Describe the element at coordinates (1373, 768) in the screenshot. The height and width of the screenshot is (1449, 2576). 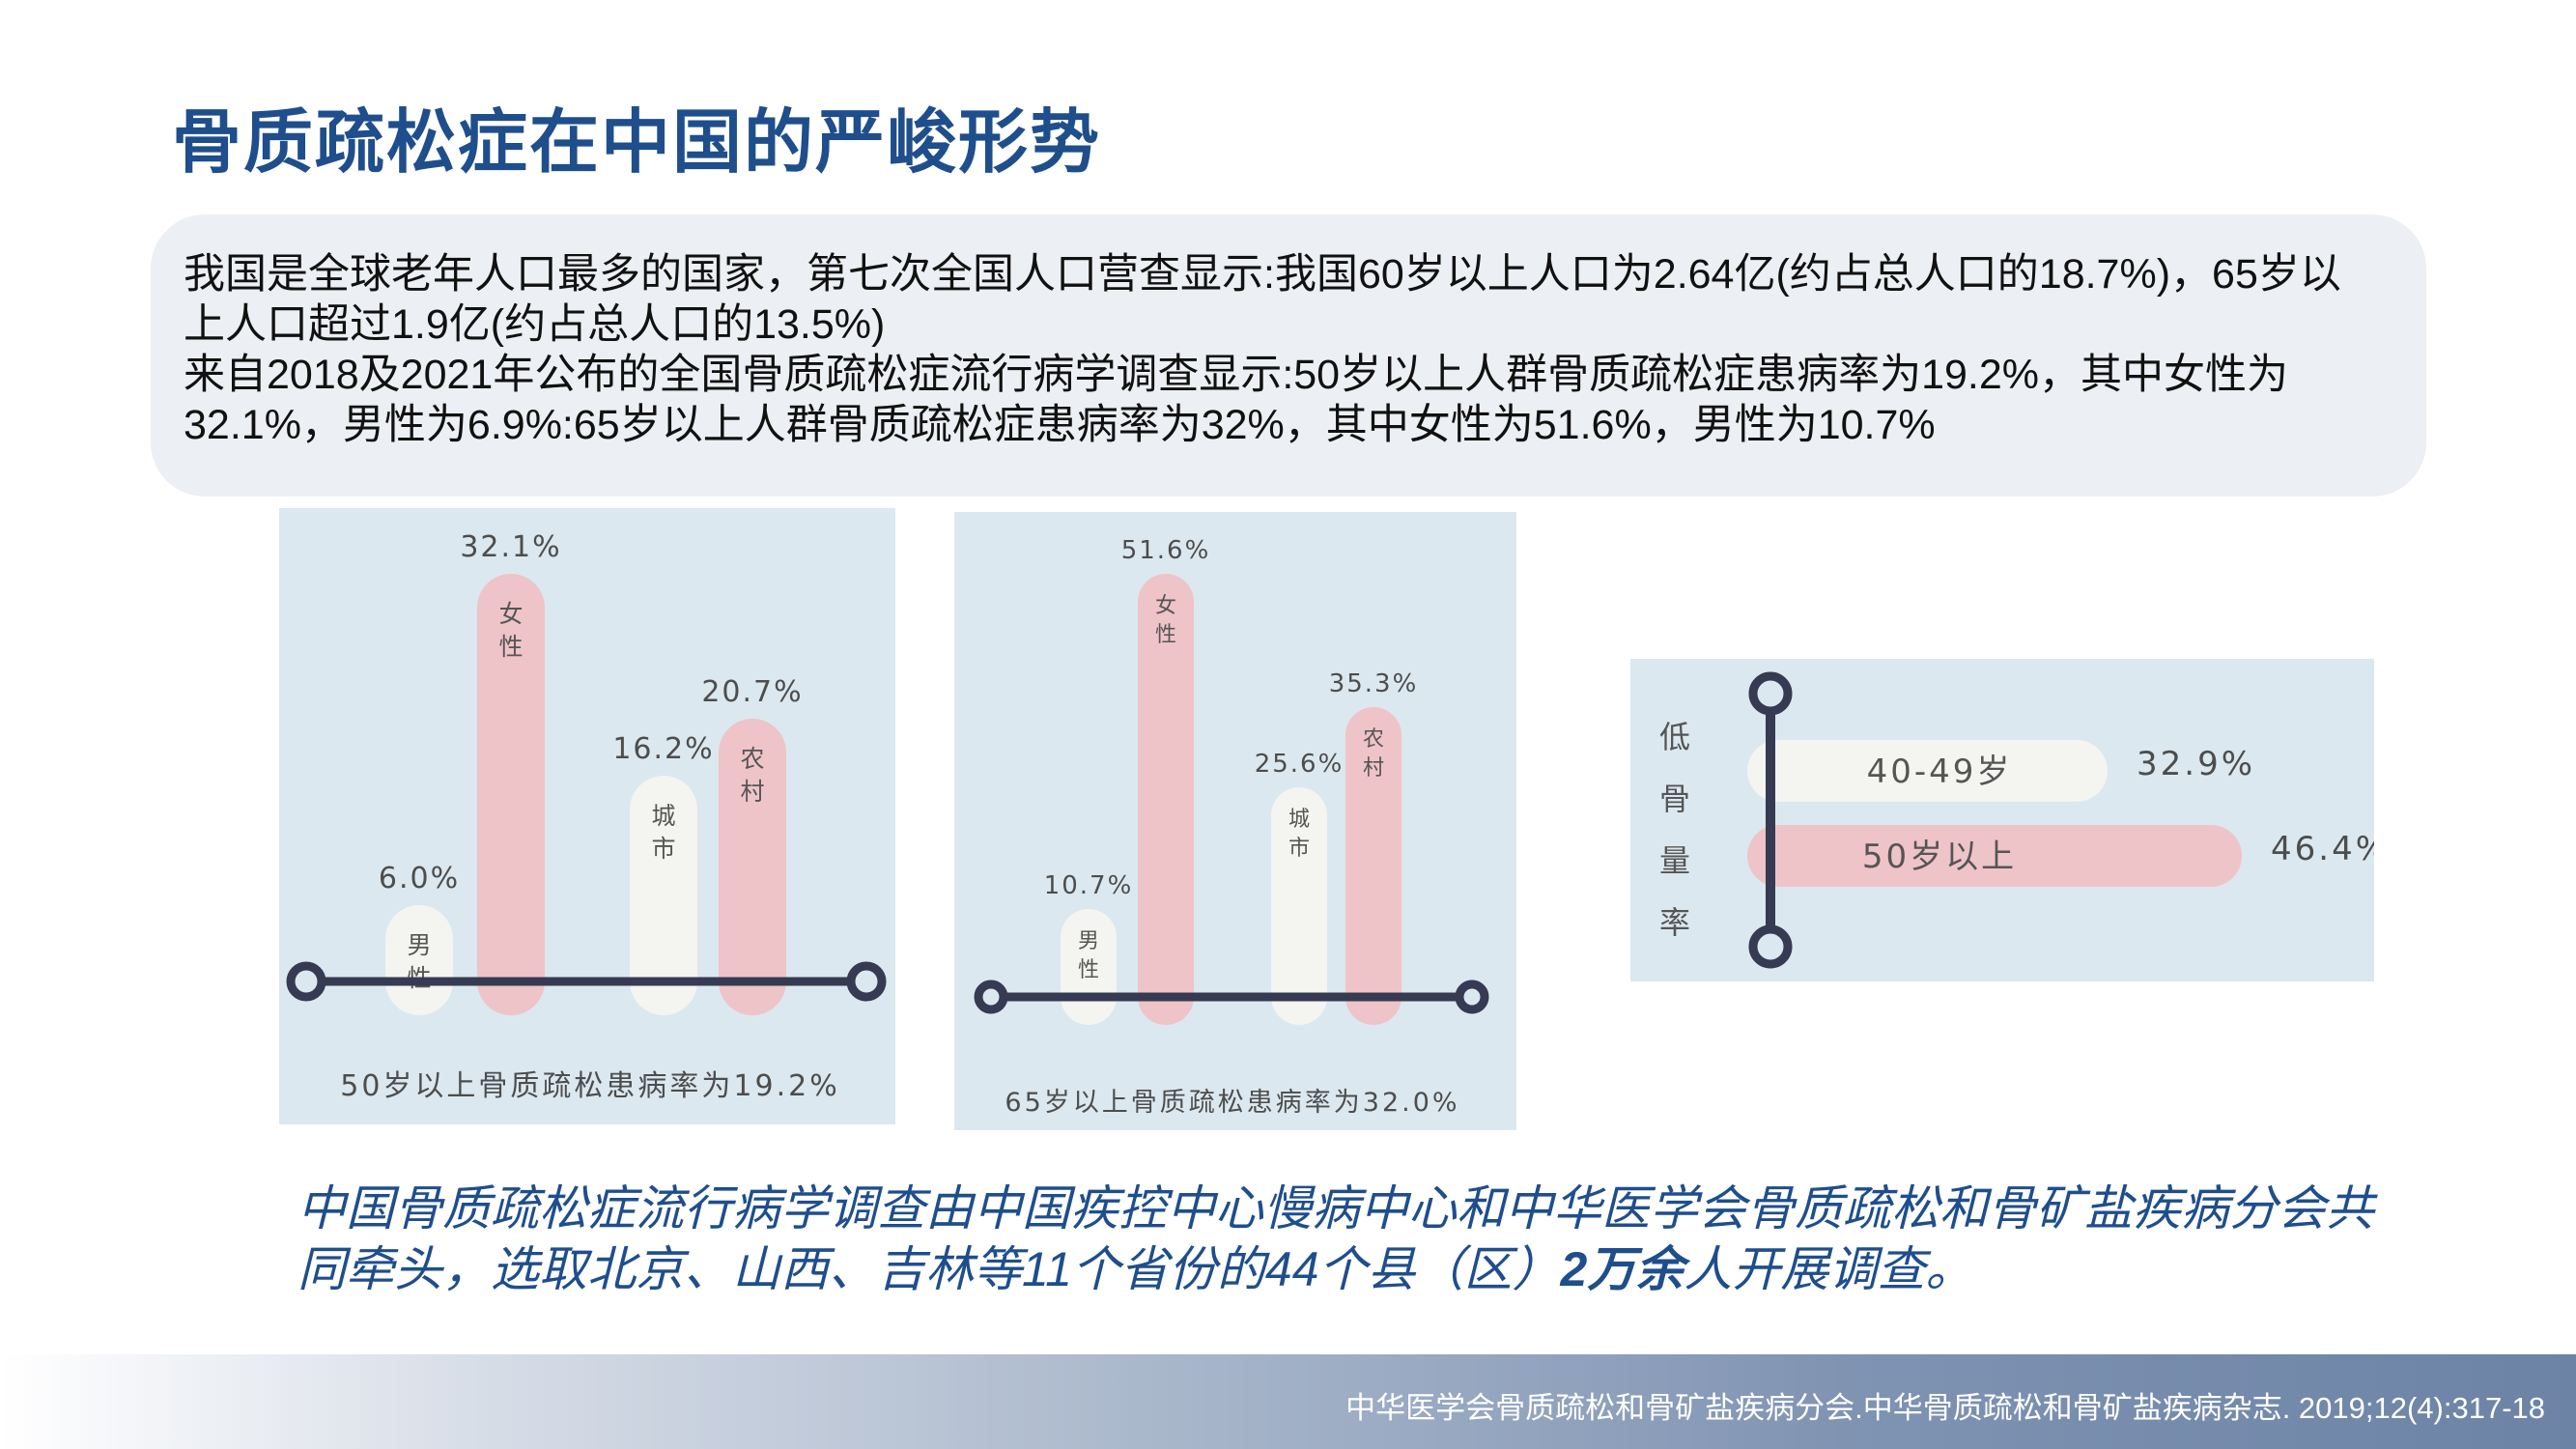
I see `chart-65-plus-category-label: 村` at that location.